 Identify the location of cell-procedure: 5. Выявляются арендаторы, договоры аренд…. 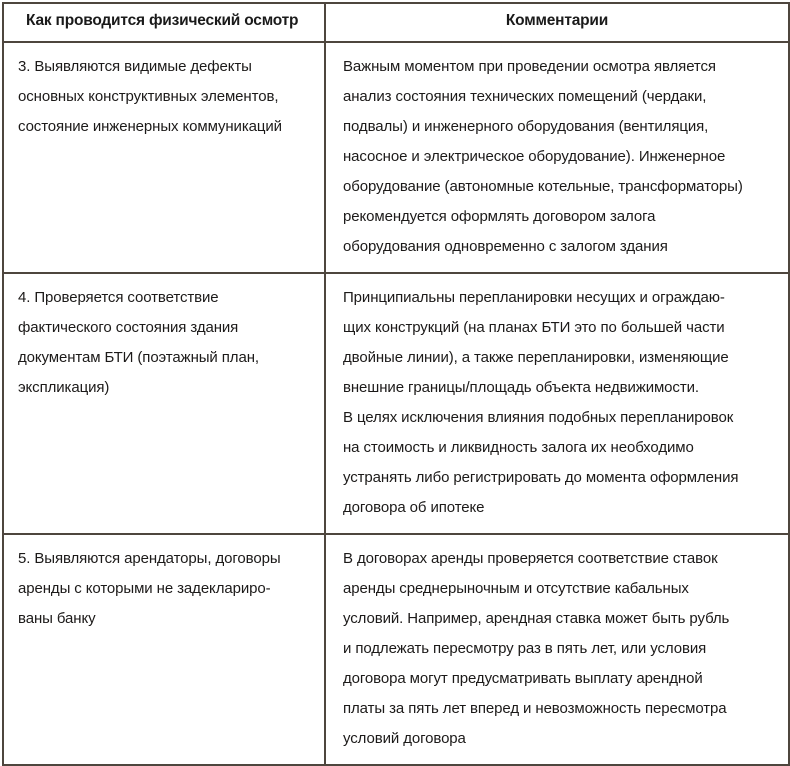
(164, 649).